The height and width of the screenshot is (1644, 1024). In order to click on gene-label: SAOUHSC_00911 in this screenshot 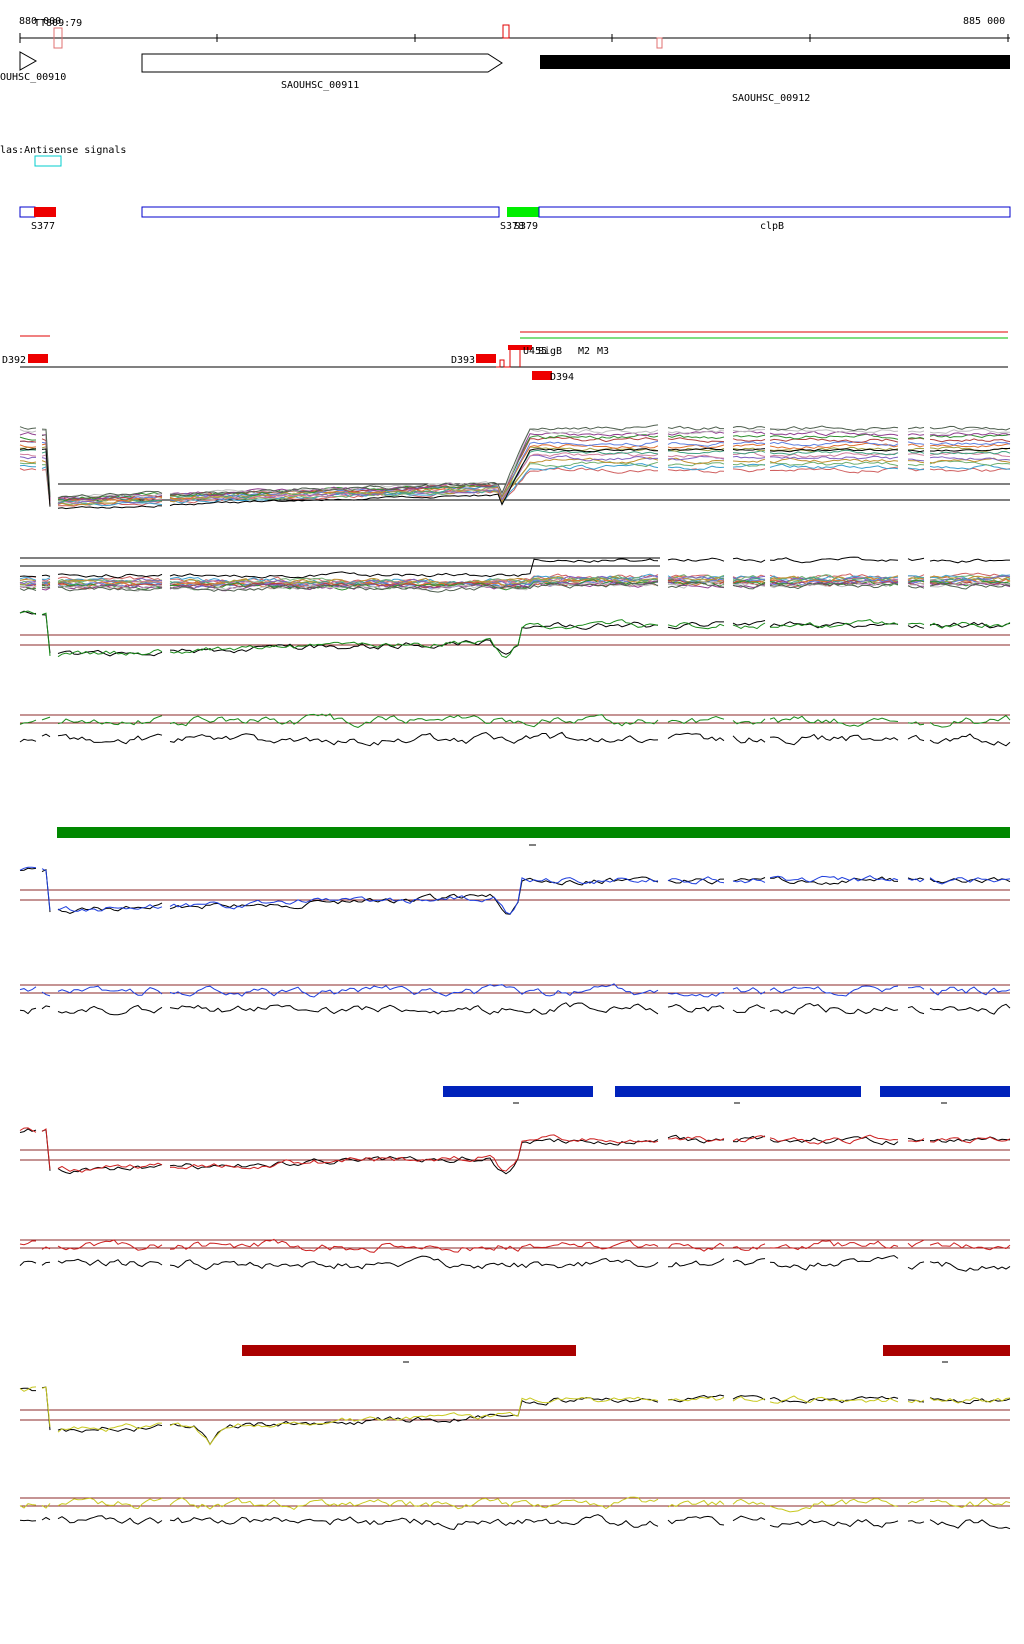, I will do `click(320, 85)`.